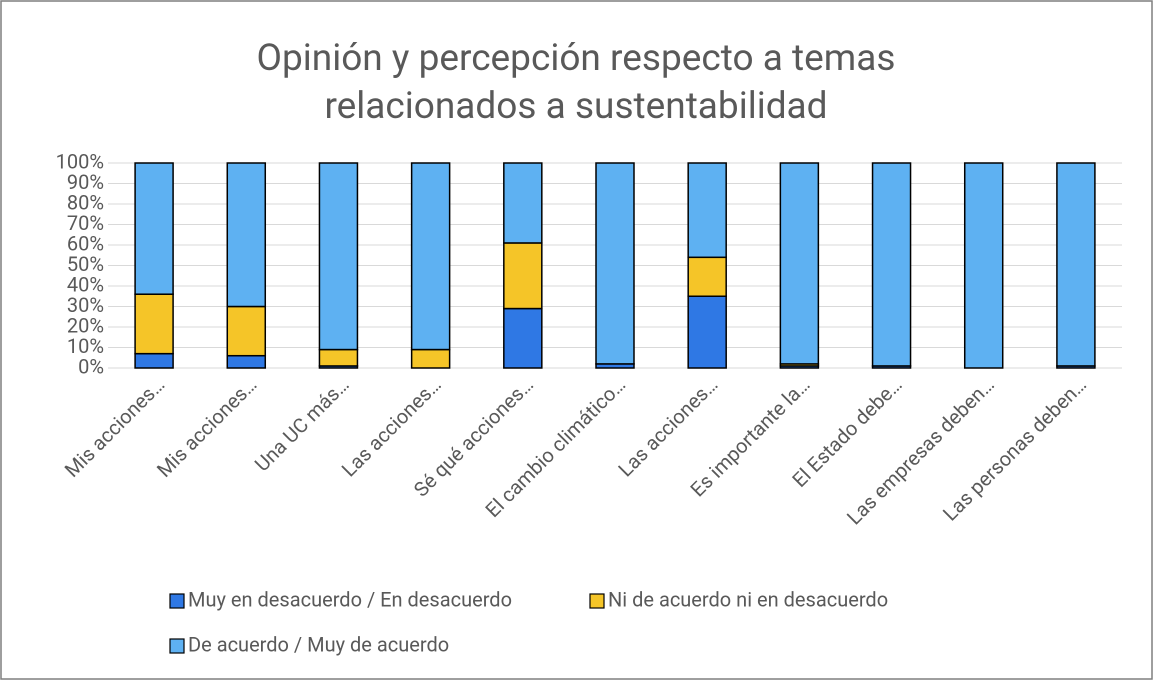 The width and height of the screenshot is (1153, 680). What do you see at coordinates (318, 644) in the screenshot?
I see `legend-label: De acuerdo / Muy de acuerdo` at bounding box center [318, 644].